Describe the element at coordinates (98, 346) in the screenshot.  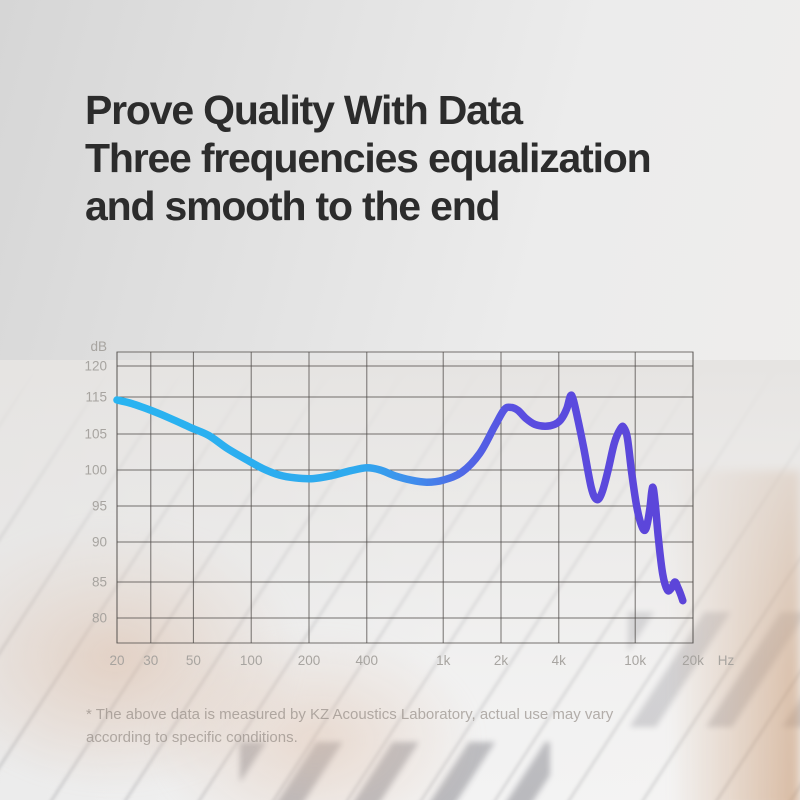
I see `y-axis-unit-label: dB` at that location.